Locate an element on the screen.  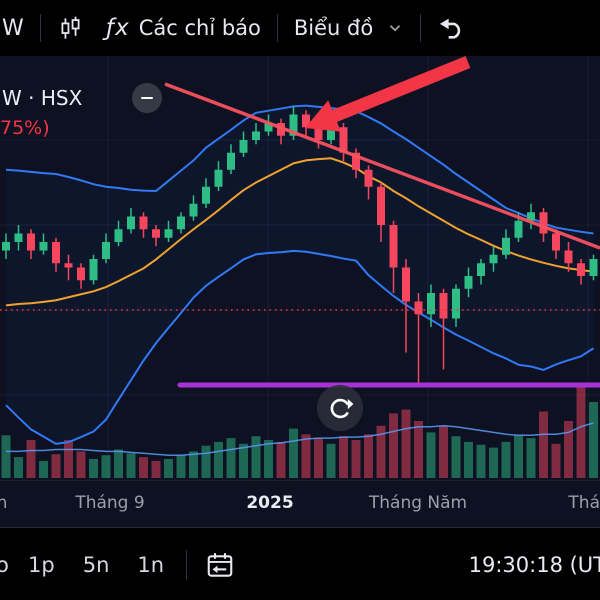
timeframe-group: 1p 5n 1n is located at coordinates (96, 565).